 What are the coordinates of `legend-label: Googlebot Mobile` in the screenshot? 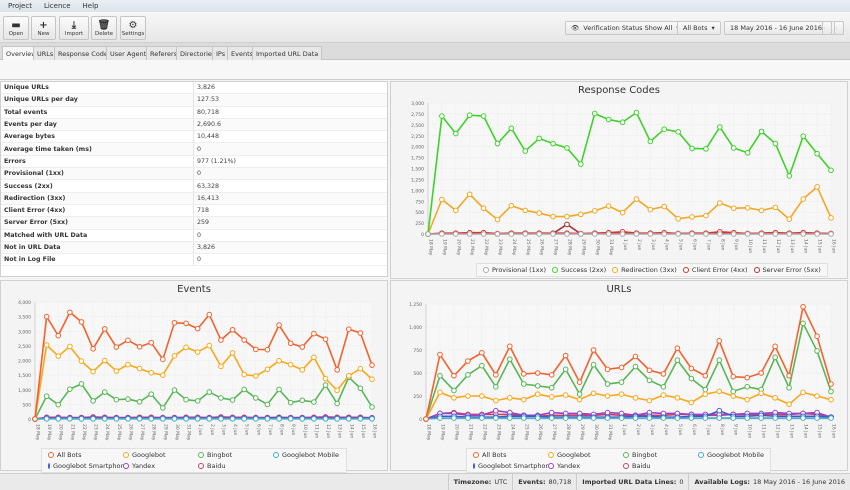 It's located at (735, 455).